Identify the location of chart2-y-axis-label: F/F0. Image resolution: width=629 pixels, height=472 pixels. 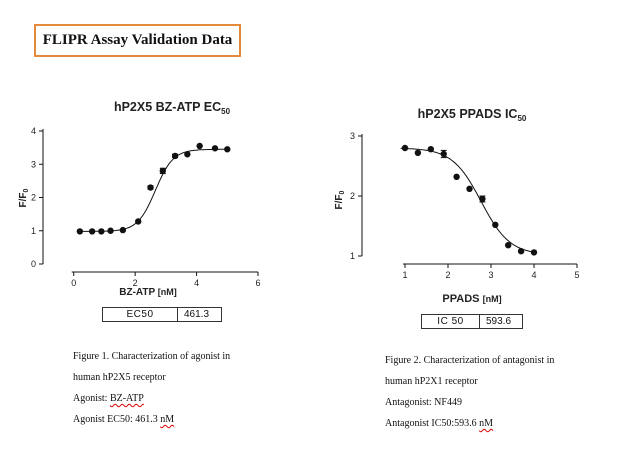
(340, 199).